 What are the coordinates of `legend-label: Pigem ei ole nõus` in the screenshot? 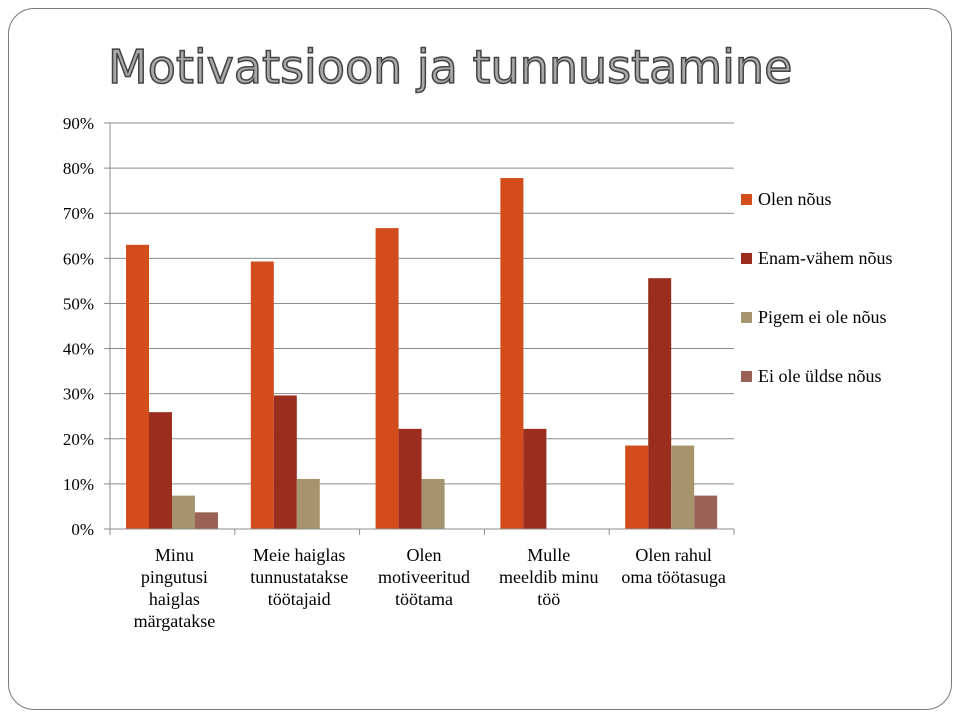 It's located at (822, 317).